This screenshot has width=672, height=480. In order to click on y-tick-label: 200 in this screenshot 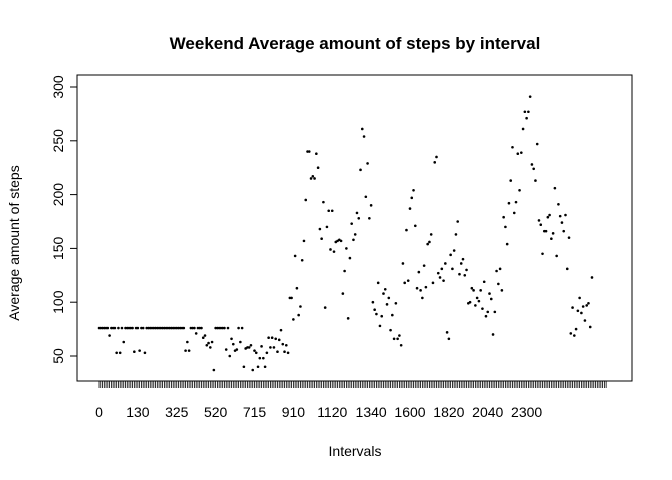, I will do `click(58, 195)`.